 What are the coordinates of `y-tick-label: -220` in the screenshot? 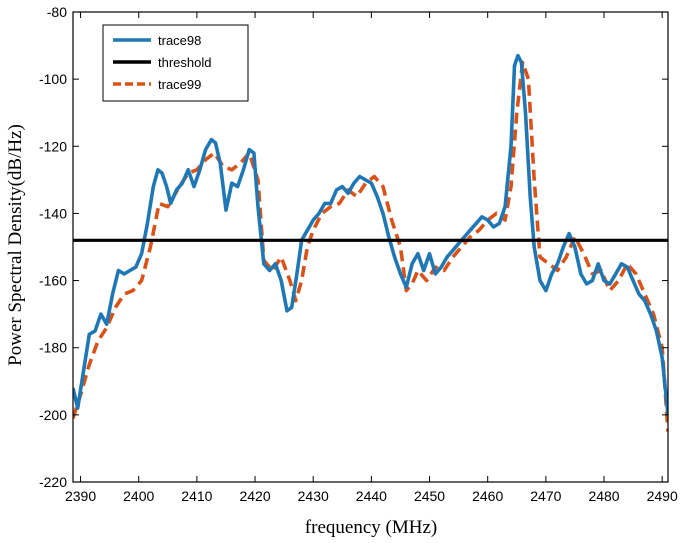 It's located at (53, 482).